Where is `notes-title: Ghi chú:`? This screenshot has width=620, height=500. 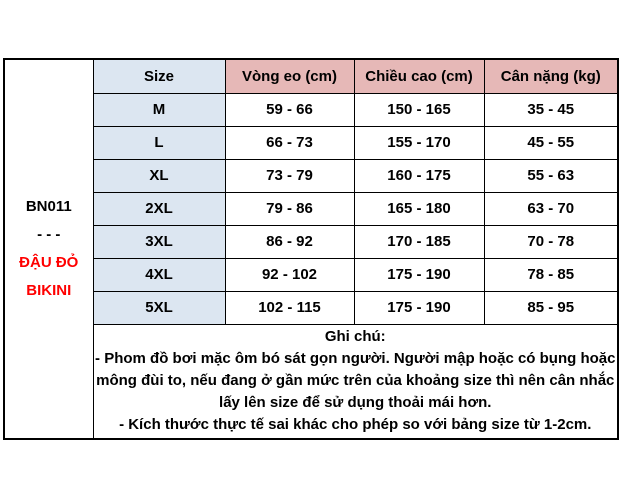
notes-title: Ghi chú: is located at coordinates (355, 336).